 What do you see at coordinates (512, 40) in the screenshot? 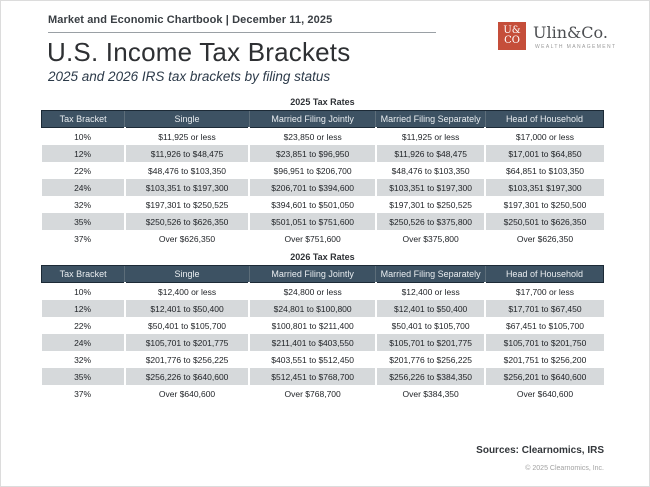
I see `logo-mark-line2: CO` at bounding box center [512, 40].